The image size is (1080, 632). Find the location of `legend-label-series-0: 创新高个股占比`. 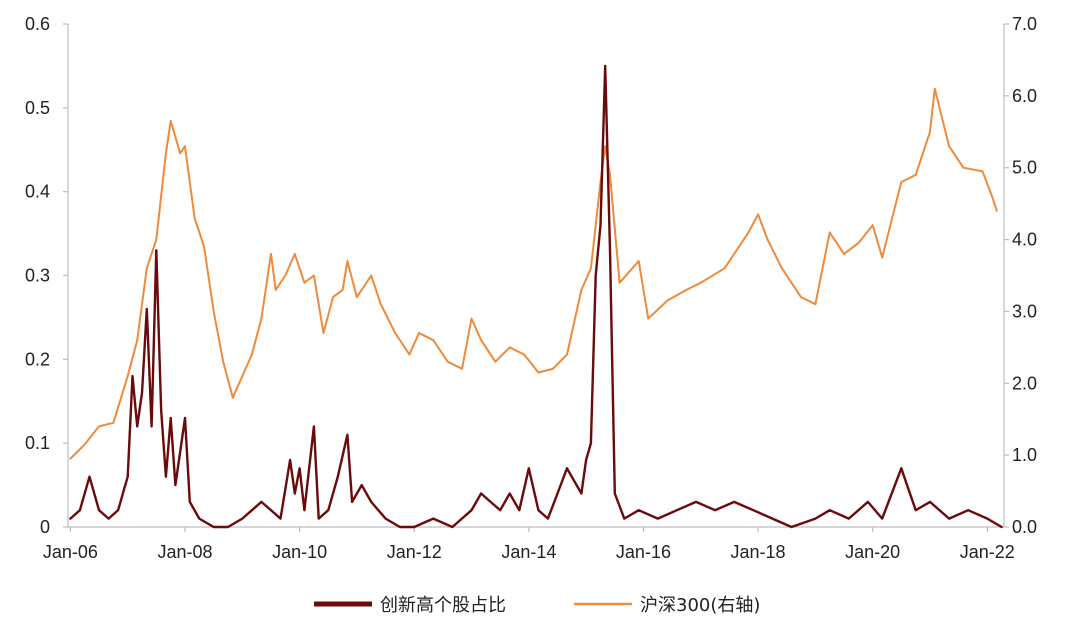

legend-label-series-0: 创新高个股占比 is located at coordinates (443, 605).